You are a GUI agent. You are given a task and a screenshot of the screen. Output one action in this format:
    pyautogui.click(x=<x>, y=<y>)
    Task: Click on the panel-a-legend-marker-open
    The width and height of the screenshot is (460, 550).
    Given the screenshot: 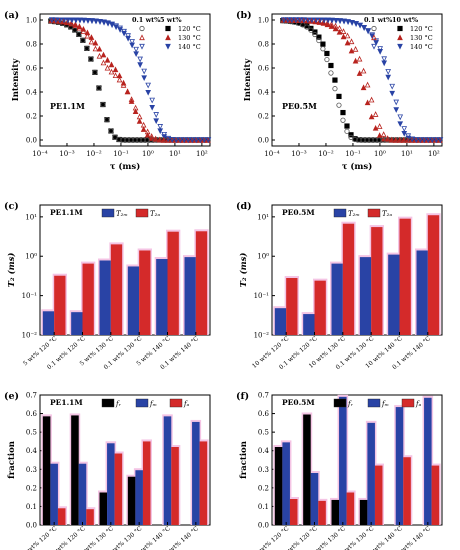 What is the action you would take?
    pyautogui.click(x=142, y=37)
    